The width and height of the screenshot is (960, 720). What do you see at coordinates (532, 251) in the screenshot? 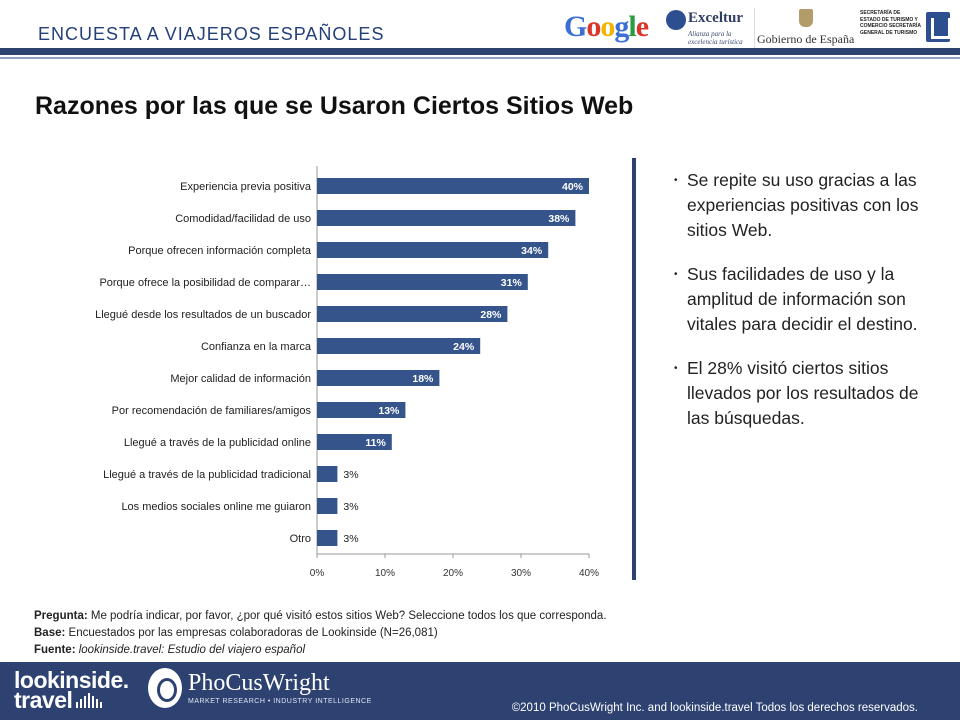
I see `data-label: 34%` at bounding box center [532, 251].